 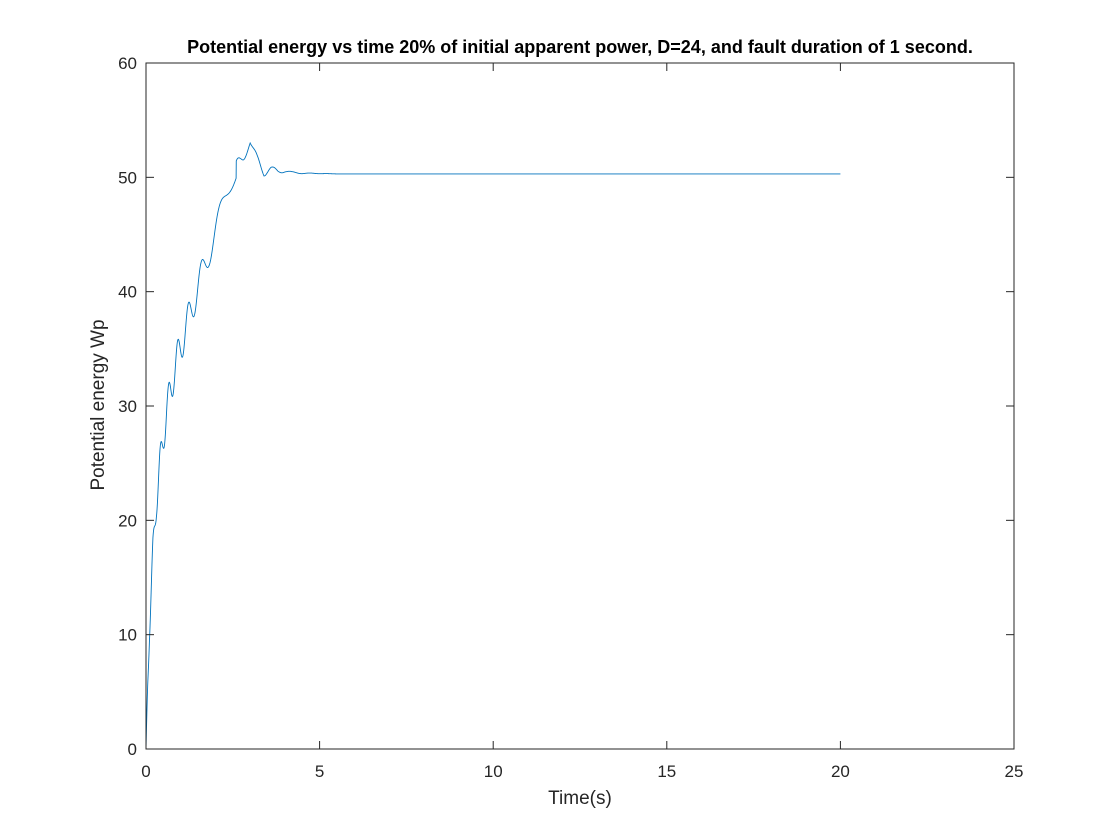 What do you see at coordinates (98, 404) in the screenshot?
I see `y-axis-label: Potential energy Wp` at bounding box center [98, 404].